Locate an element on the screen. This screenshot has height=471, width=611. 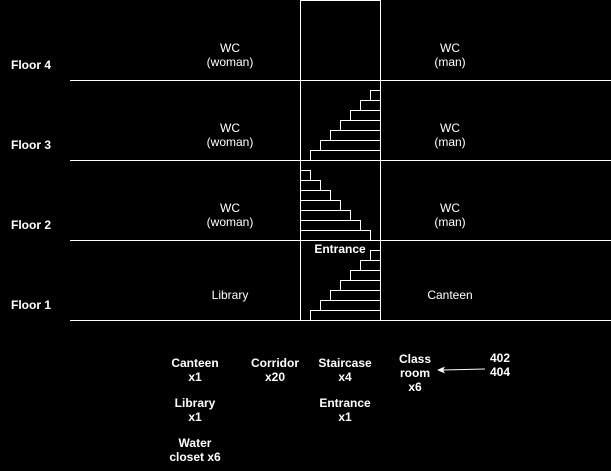
legend-canteen: Canteen x1 is located at coordinates (195, 370).